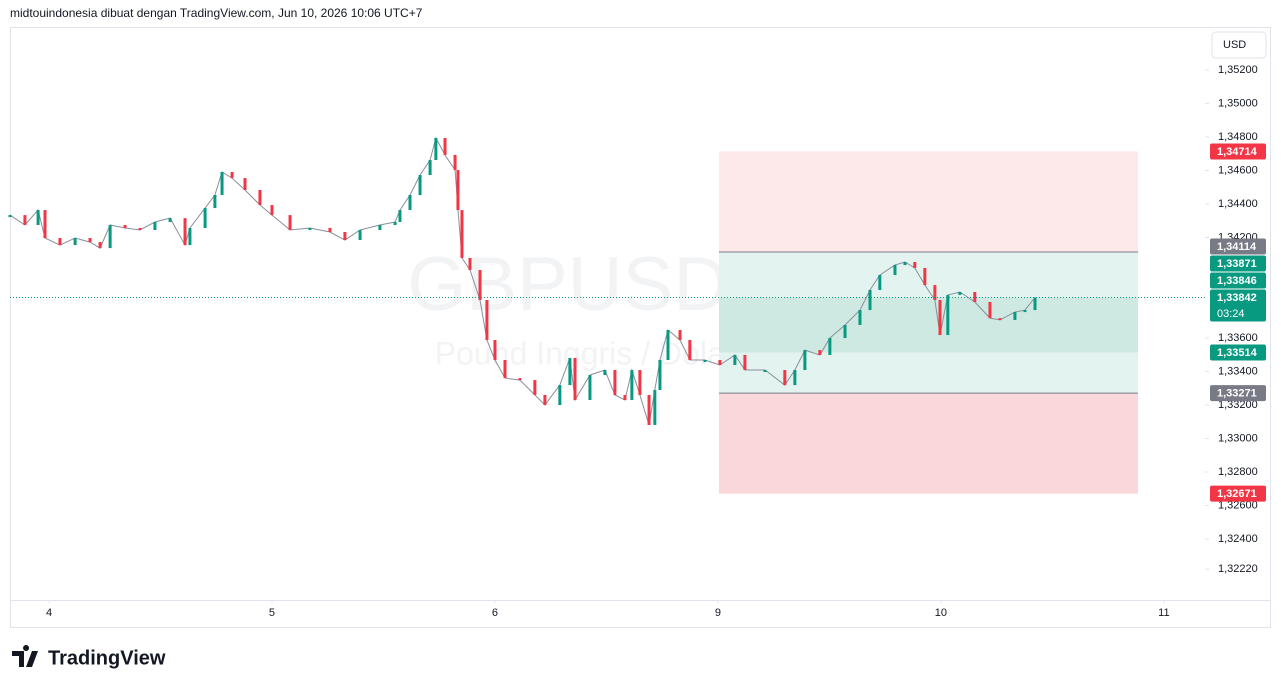 The width and height of the screenshot is (1281, 693). I want to click on y-tick-label: 1,35200, so click(1238, 70).